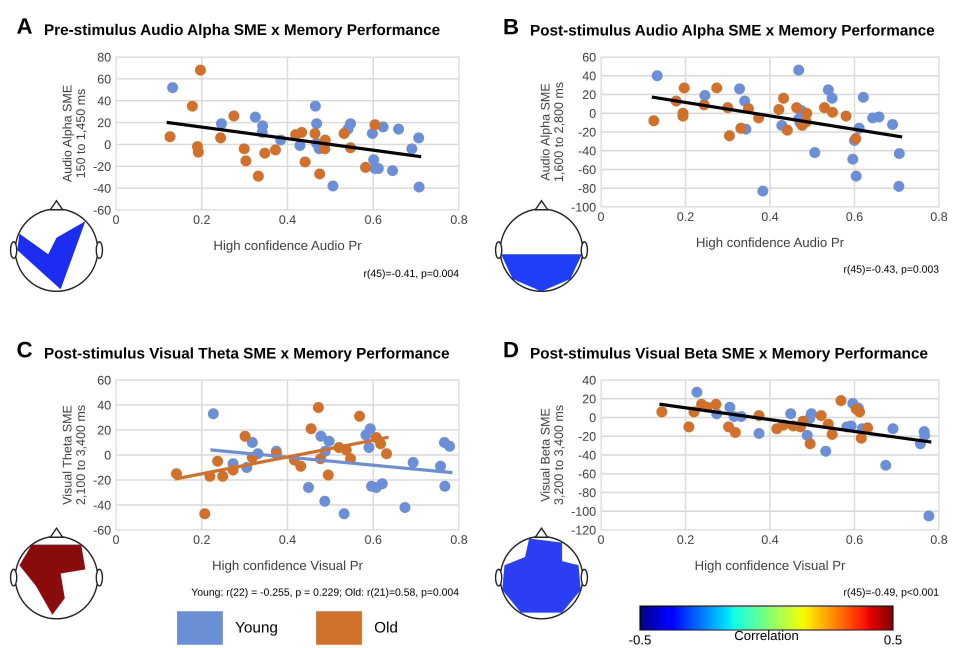  Describe the element at coordinates (584, 530) in the screenshot. I see `y-tick-label: -120` at that location.